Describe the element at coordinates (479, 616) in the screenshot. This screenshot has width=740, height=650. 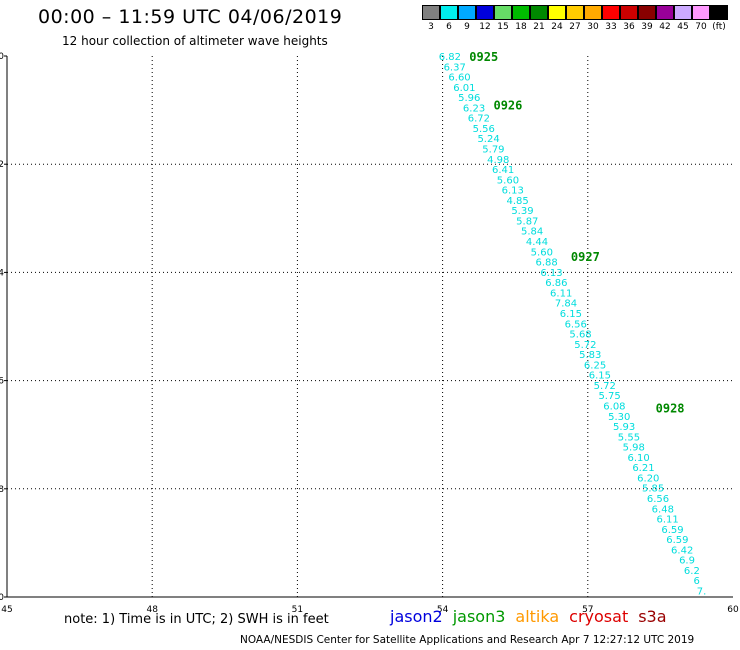
I see `satellite-legend-entry: jason3` at that location.